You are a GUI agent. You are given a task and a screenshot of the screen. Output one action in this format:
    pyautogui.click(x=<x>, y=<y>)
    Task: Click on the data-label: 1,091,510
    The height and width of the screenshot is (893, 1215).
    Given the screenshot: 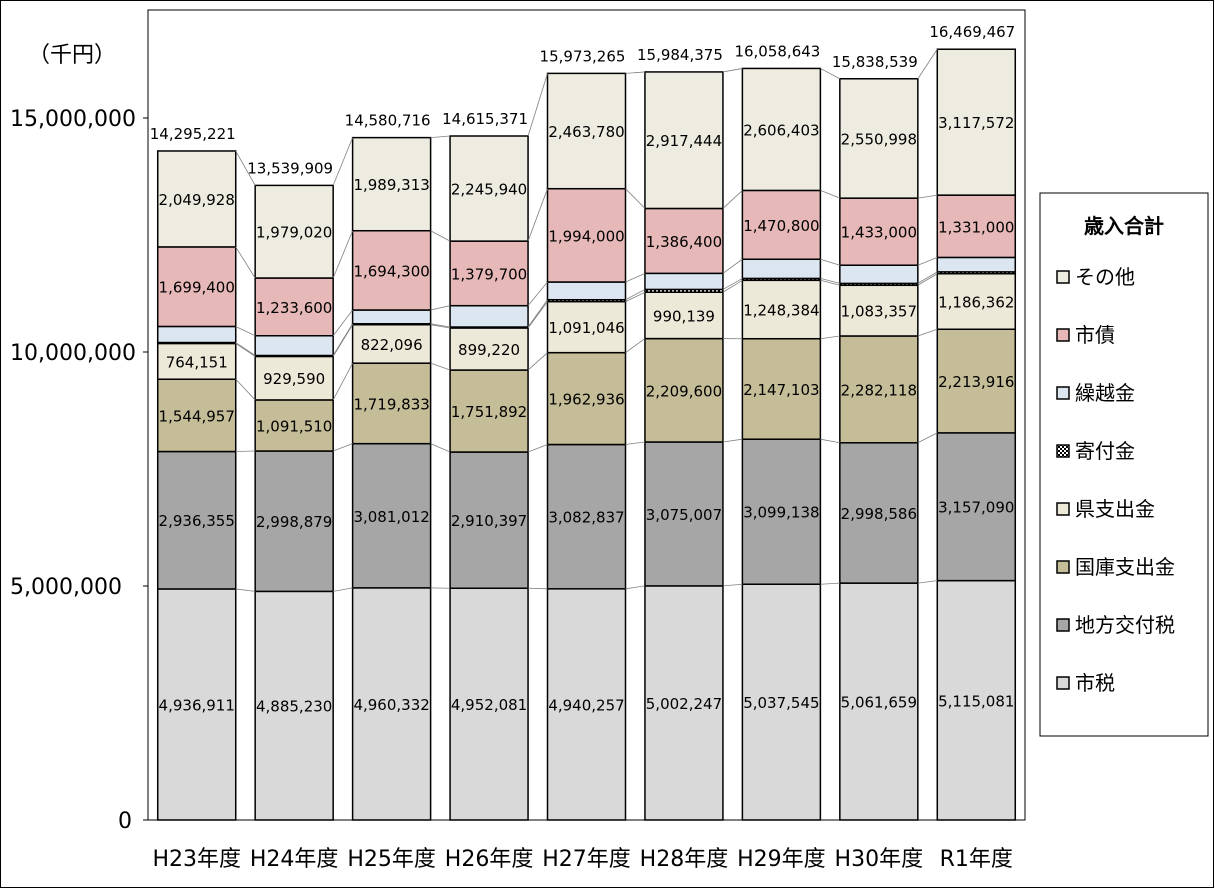 What is the action you would take?
    pyautogui.click(x=294, y=426)
    